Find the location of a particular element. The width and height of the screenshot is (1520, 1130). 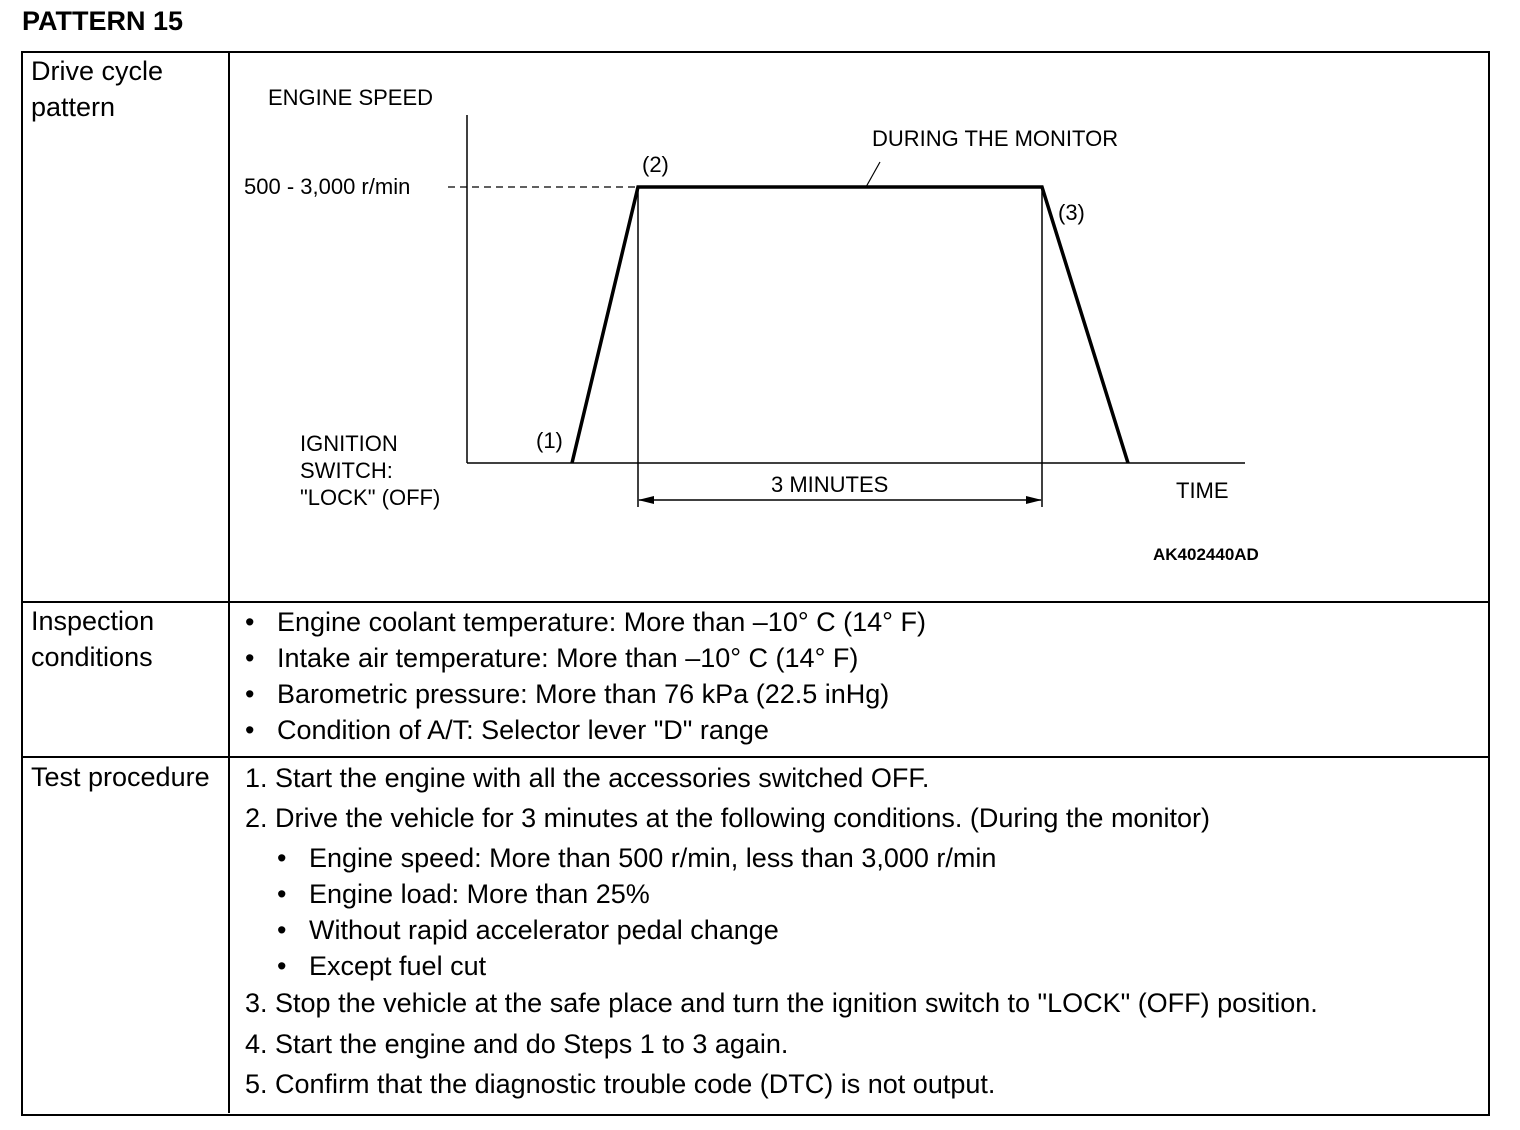

ignition-label-line: "LOCK" (OFF) is located at coordinates (370, 497).